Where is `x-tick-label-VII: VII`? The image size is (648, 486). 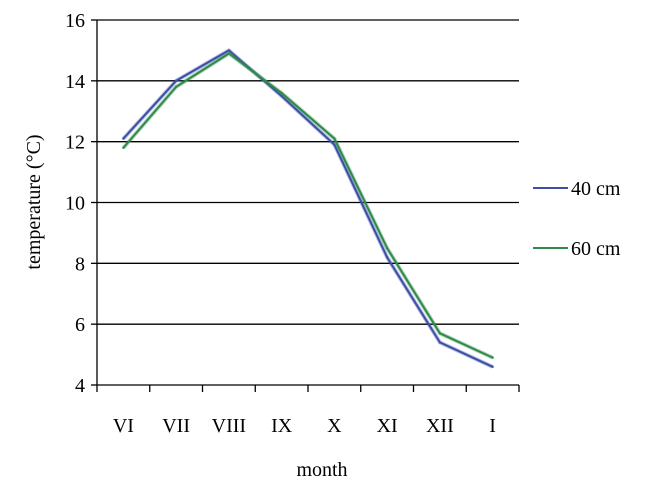
x-tick-label-VII: VII is located at coordinates (176, 426).